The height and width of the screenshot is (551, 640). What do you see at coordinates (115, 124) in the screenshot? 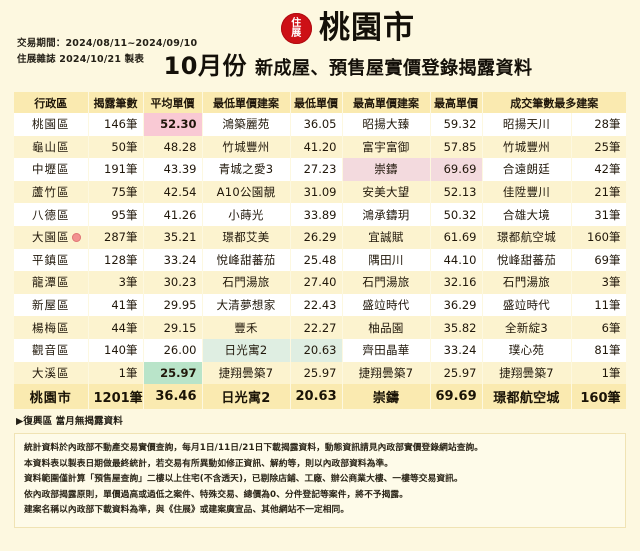
I see `cell-count: 146筆` at bounding box center [115, 124].